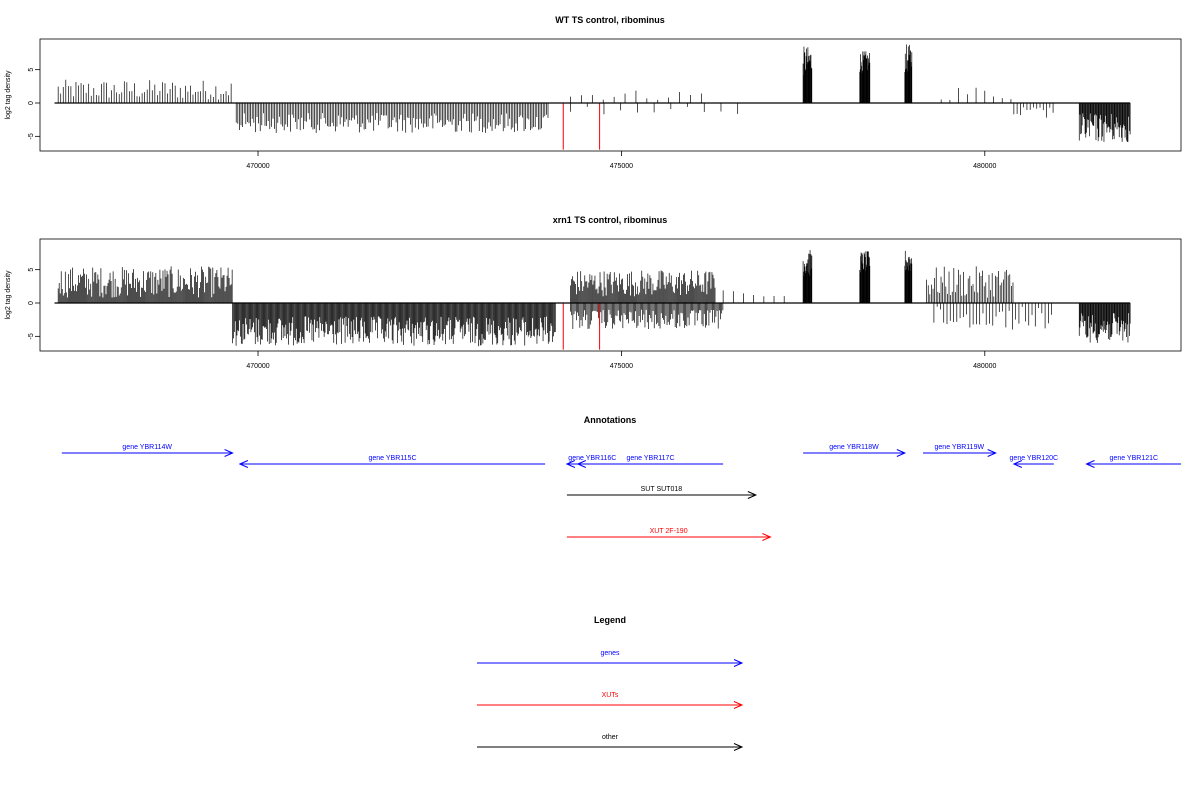 The image size is (1200, 805). I want to click on legend-item: XUTs, so click(610, 700).